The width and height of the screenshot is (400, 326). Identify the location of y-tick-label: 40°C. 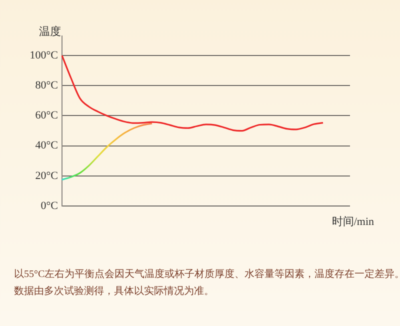
(46, 146).